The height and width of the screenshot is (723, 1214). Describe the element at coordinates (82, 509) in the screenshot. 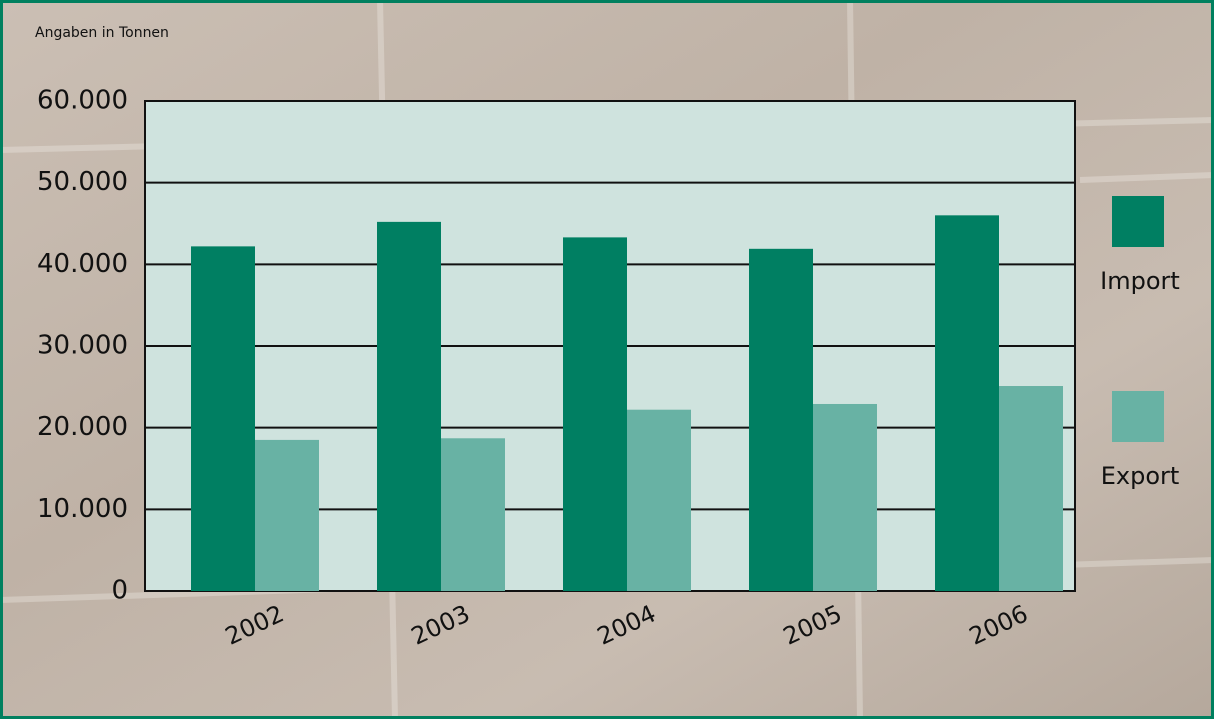

I see `y-tick-label: 10.000` at that location.